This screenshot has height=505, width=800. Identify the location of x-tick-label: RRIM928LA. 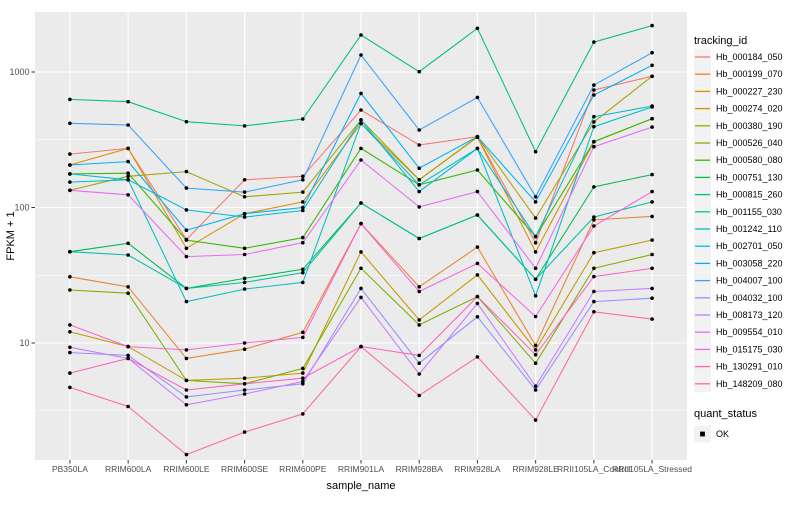
(477, 469).